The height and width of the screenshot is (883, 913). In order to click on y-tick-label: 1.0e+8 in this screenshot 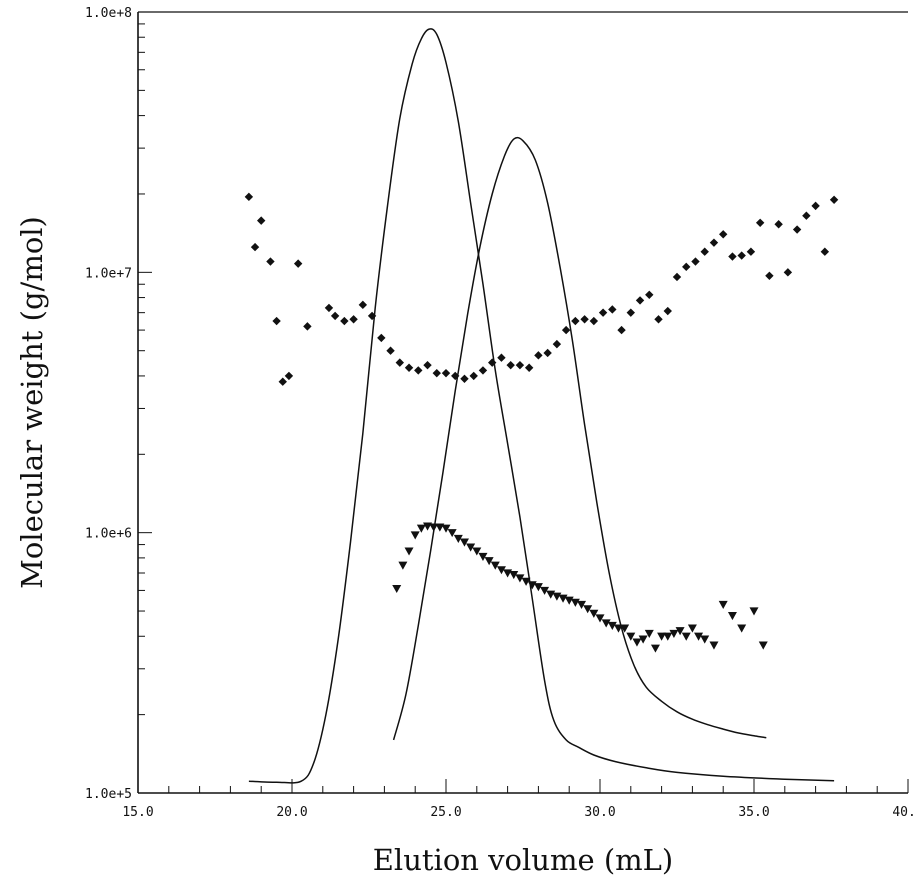, I will do `click(108, 13)`.